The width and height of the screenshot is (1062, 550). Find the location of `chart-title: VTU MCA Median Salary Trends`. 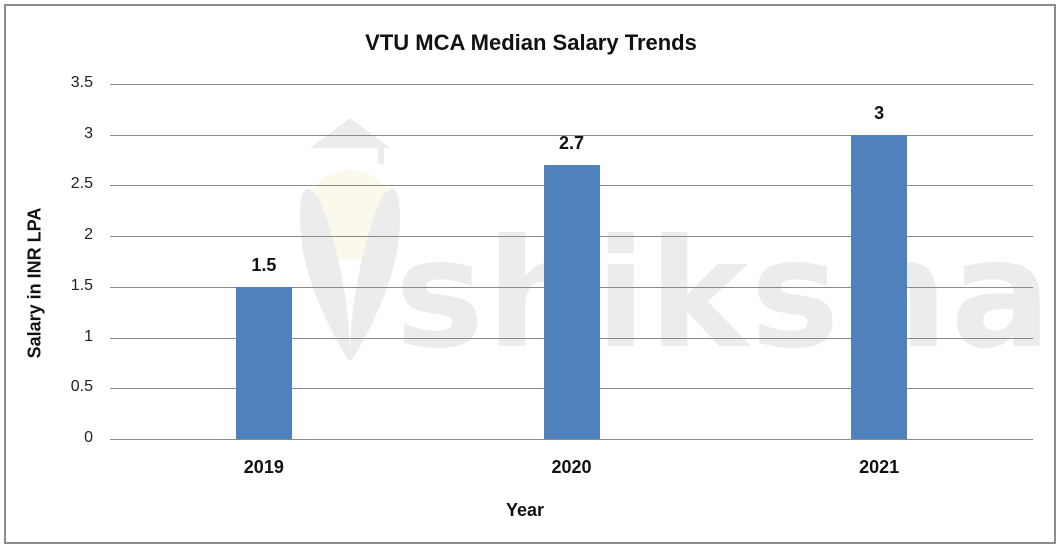

chart-title: VTU MCA Median Salary Trends is located at coordinates (531, 42).